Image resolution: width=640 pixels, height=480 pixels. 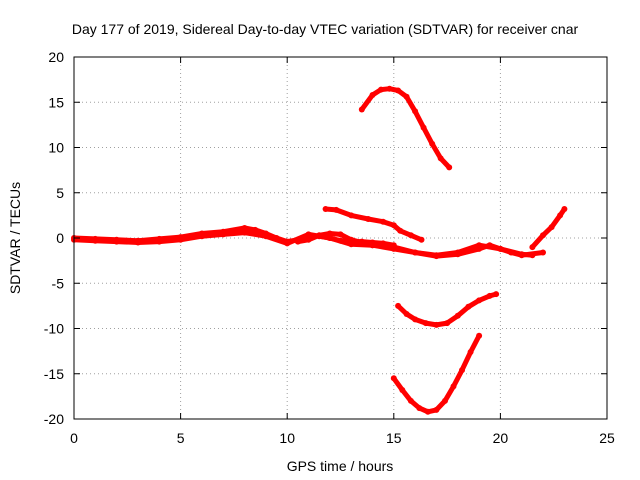 I want to click on x-tick-label: 25, so click(x=607, y=438).